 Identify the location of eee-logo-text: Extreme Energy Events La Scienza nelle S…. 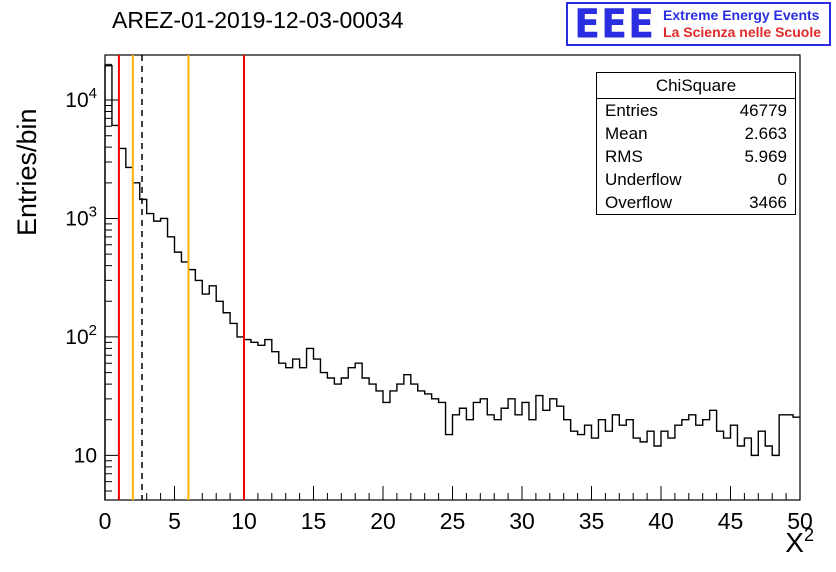
(742, 24).